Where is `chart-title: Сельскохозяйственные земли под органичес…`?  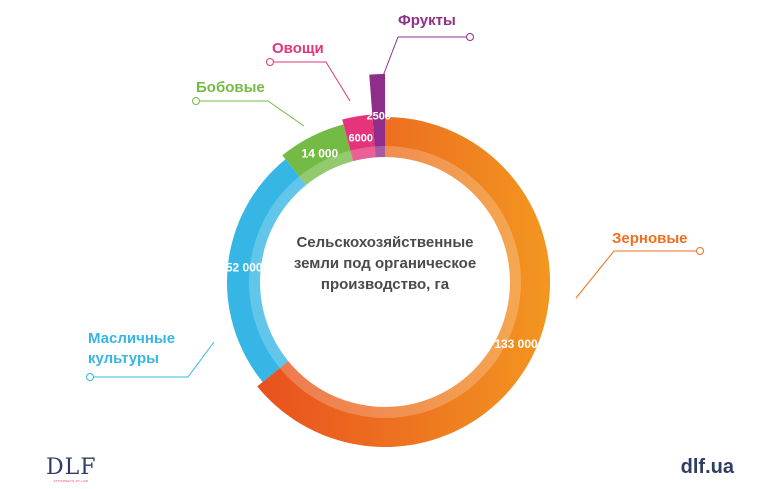 chart-title: Сельскохозяйственные земли под органичес… is located at coordinates (385, 263).